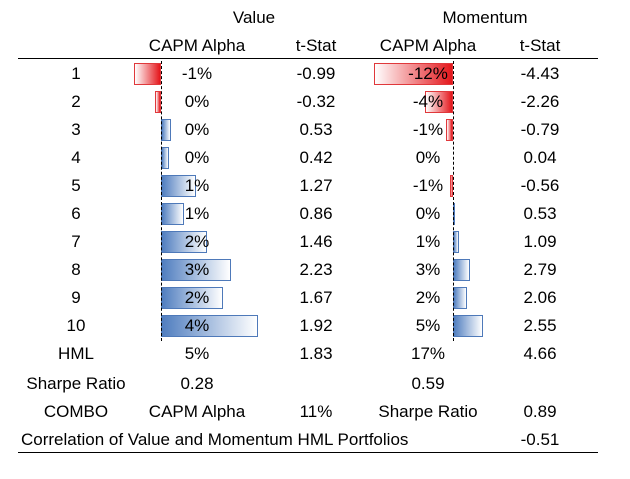  I want to click on value-tstat: 1.92, so click(316, 325).